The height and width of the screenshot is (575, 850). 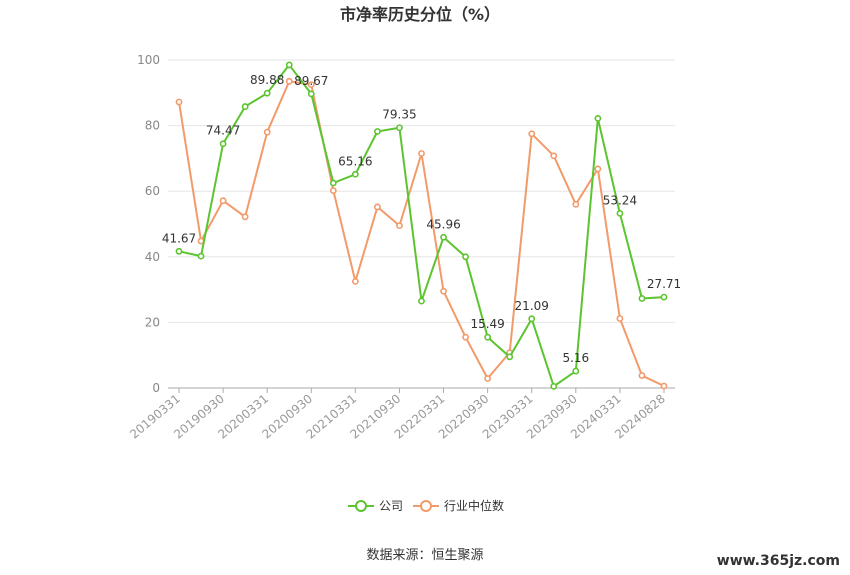 I want to click on y-tick-label: 80, so click(x=152, y=126).